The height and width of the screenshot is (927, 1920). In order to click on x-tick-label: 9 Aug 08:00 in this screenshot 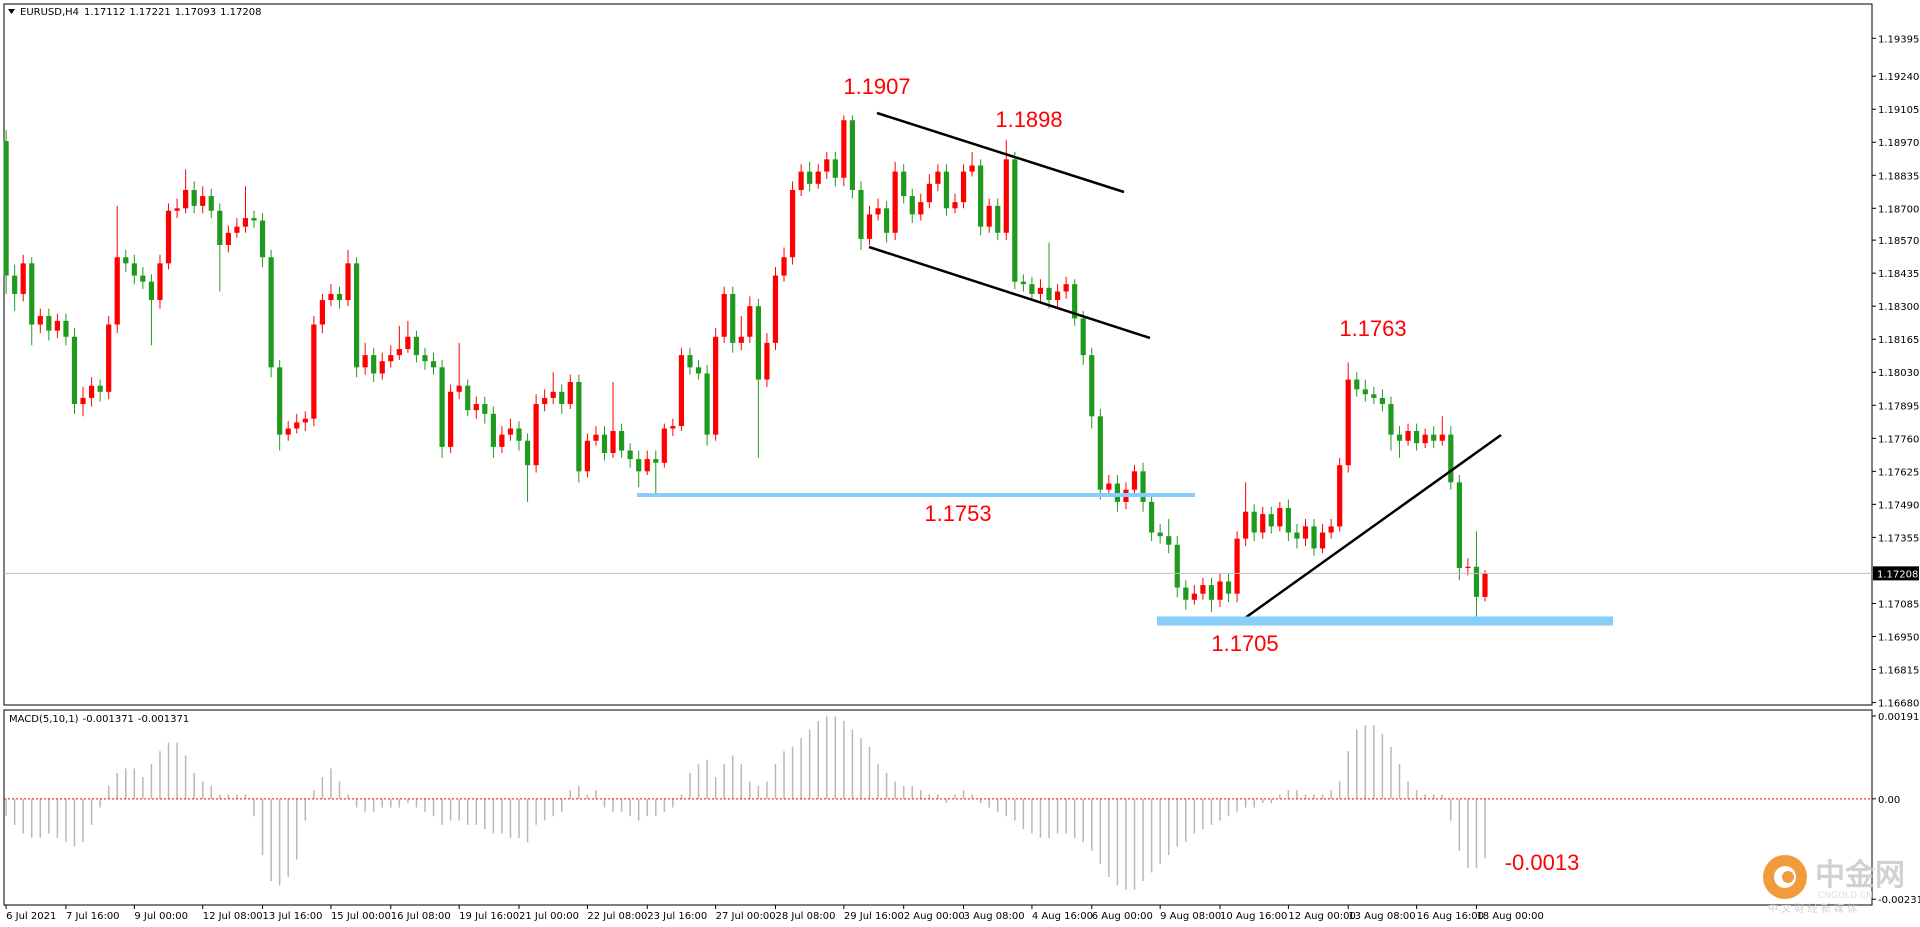, I will do `click(1190, 916)`.